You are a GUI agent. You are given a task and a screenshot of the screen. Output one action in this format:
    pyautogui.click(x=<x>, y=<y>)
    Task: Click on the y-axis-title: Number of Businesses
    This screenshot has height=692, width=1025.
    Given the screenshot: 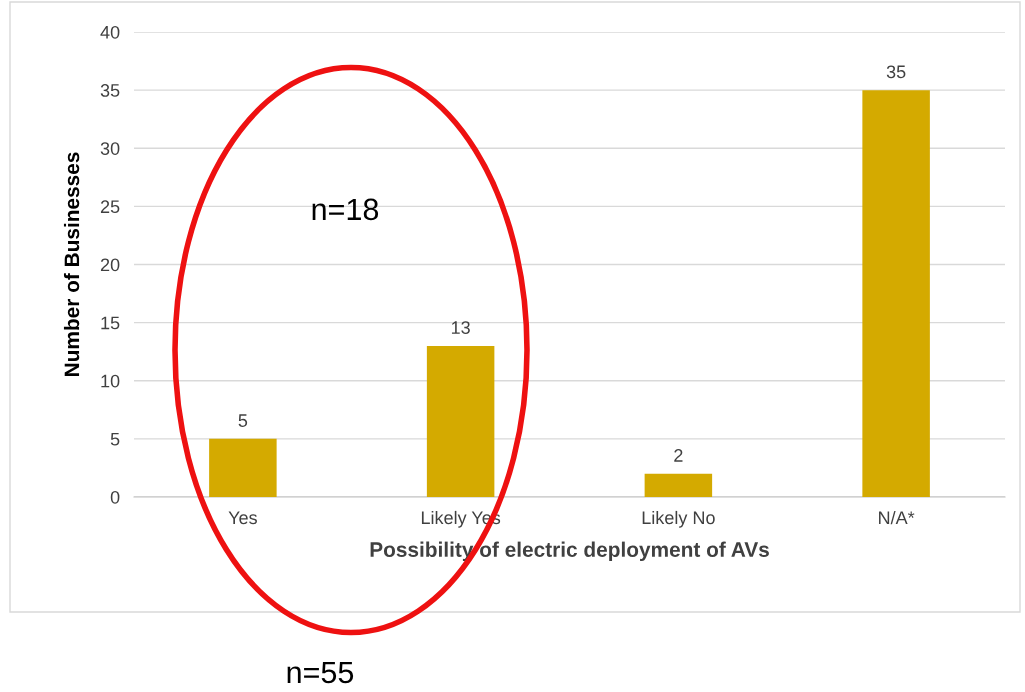 What is the action you would take?
    pyautogui.click(x=71, y=264)
    